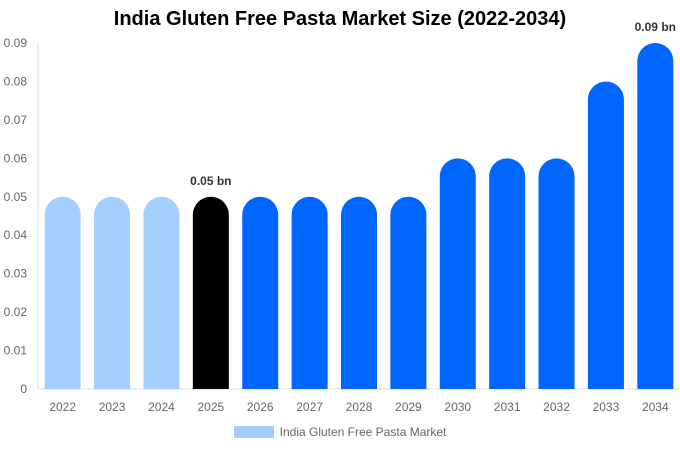  What do you see at coordinates (62, 292) in the screenshot?
I see `bar-2022` at bounding box center [62, 292].